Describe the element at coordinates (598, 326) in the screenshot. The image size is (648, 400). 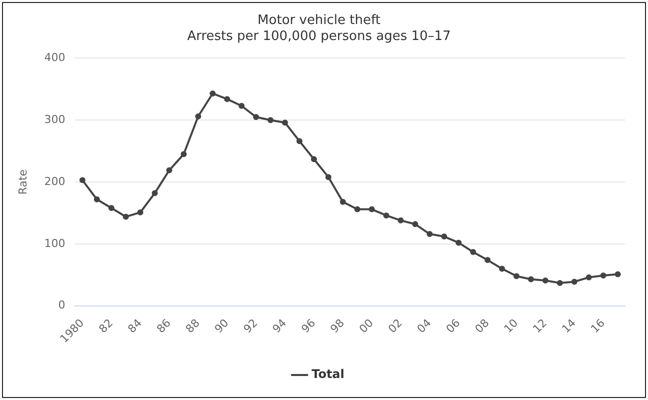
I see `x-tick-label: 16` at that location.